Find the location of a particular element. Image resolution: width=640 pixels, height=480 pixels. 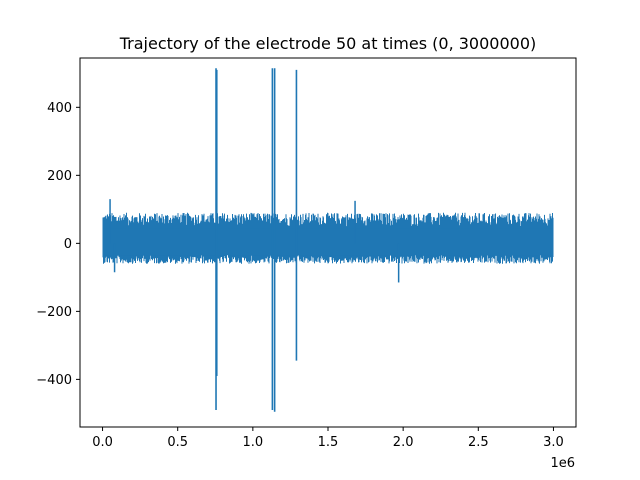

x-tick-label: 3.0 is located at coordinates (553, 442).